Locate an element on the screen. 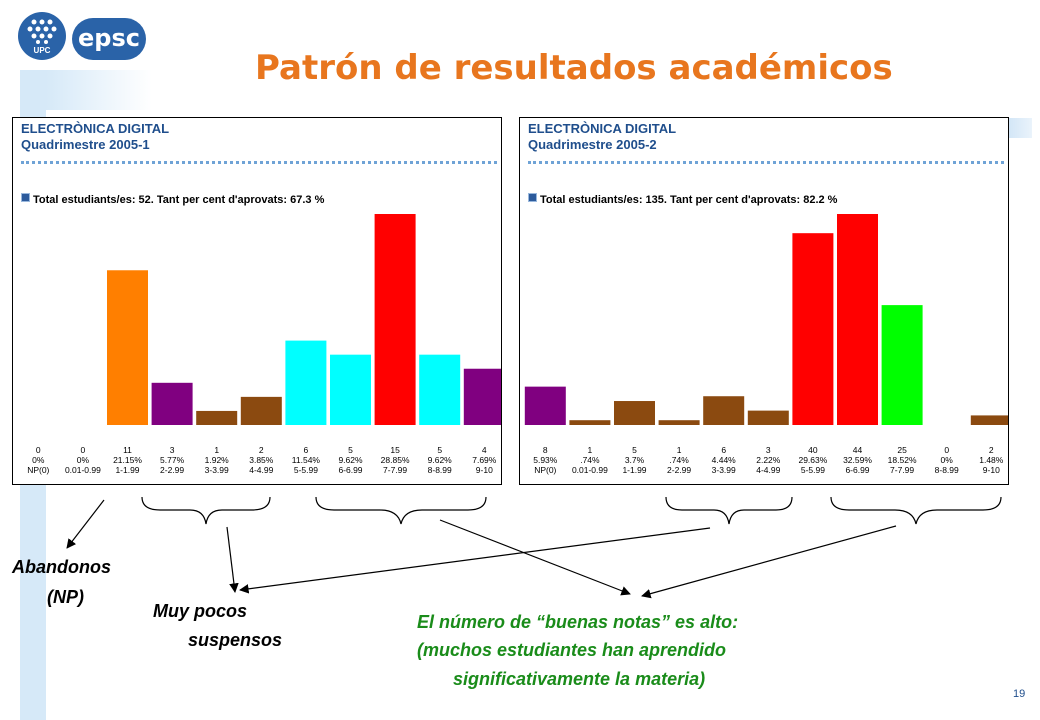  percent-label: 32.59% is located at coordinates (857, 460).